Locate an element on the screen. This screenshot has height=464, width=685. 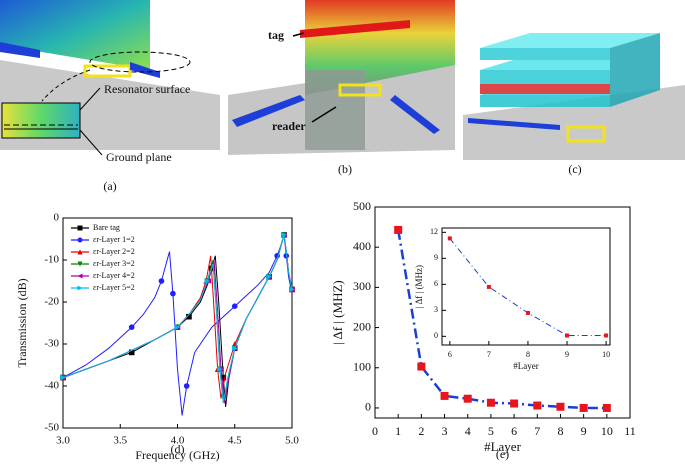
x-tick-label: 3 is located at coordinates (445, 431).